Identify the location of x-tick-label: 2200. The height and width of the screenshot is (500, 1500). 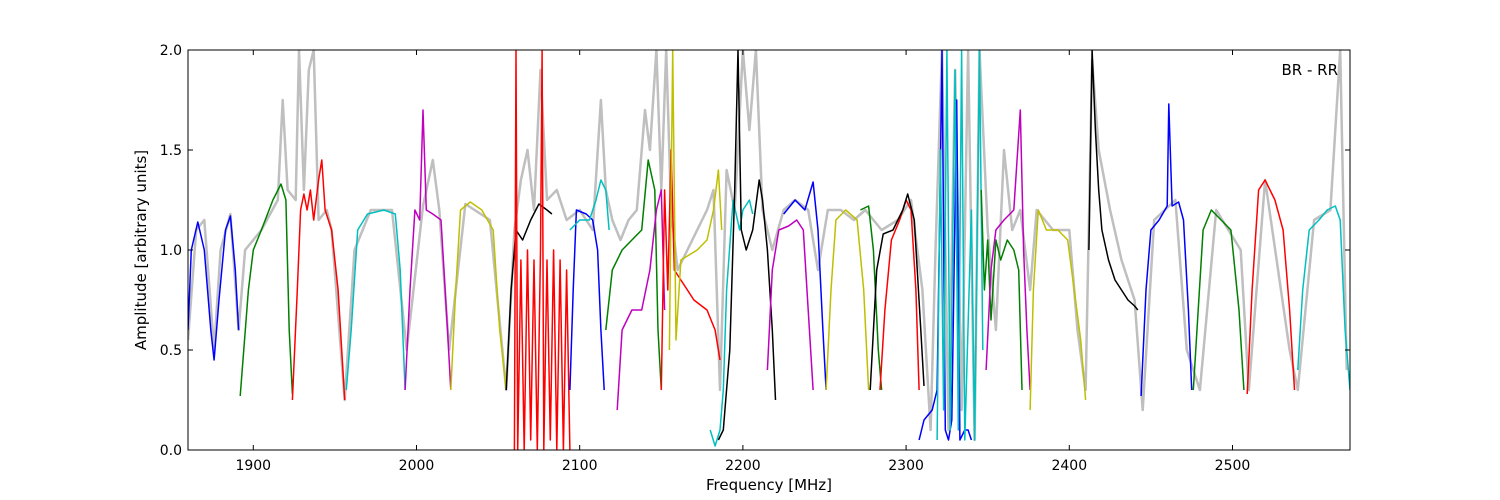
(743, 466).